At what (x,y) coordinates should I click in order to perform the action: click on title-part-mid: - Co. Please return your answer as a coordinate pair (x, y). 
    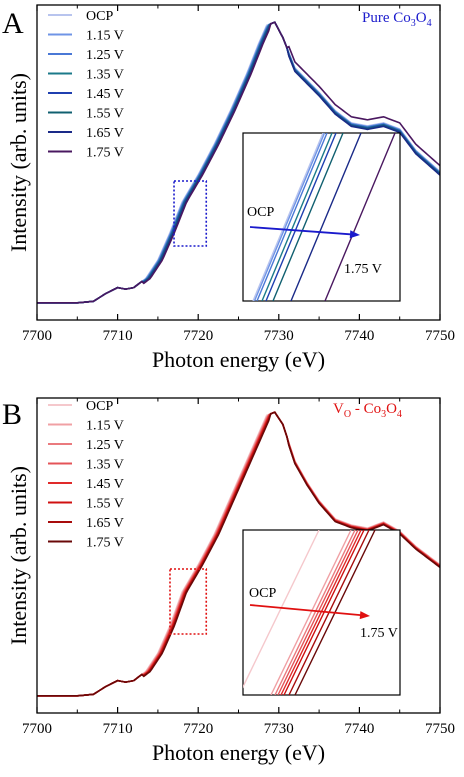
    Looking at the image, I should click on (366, 409).